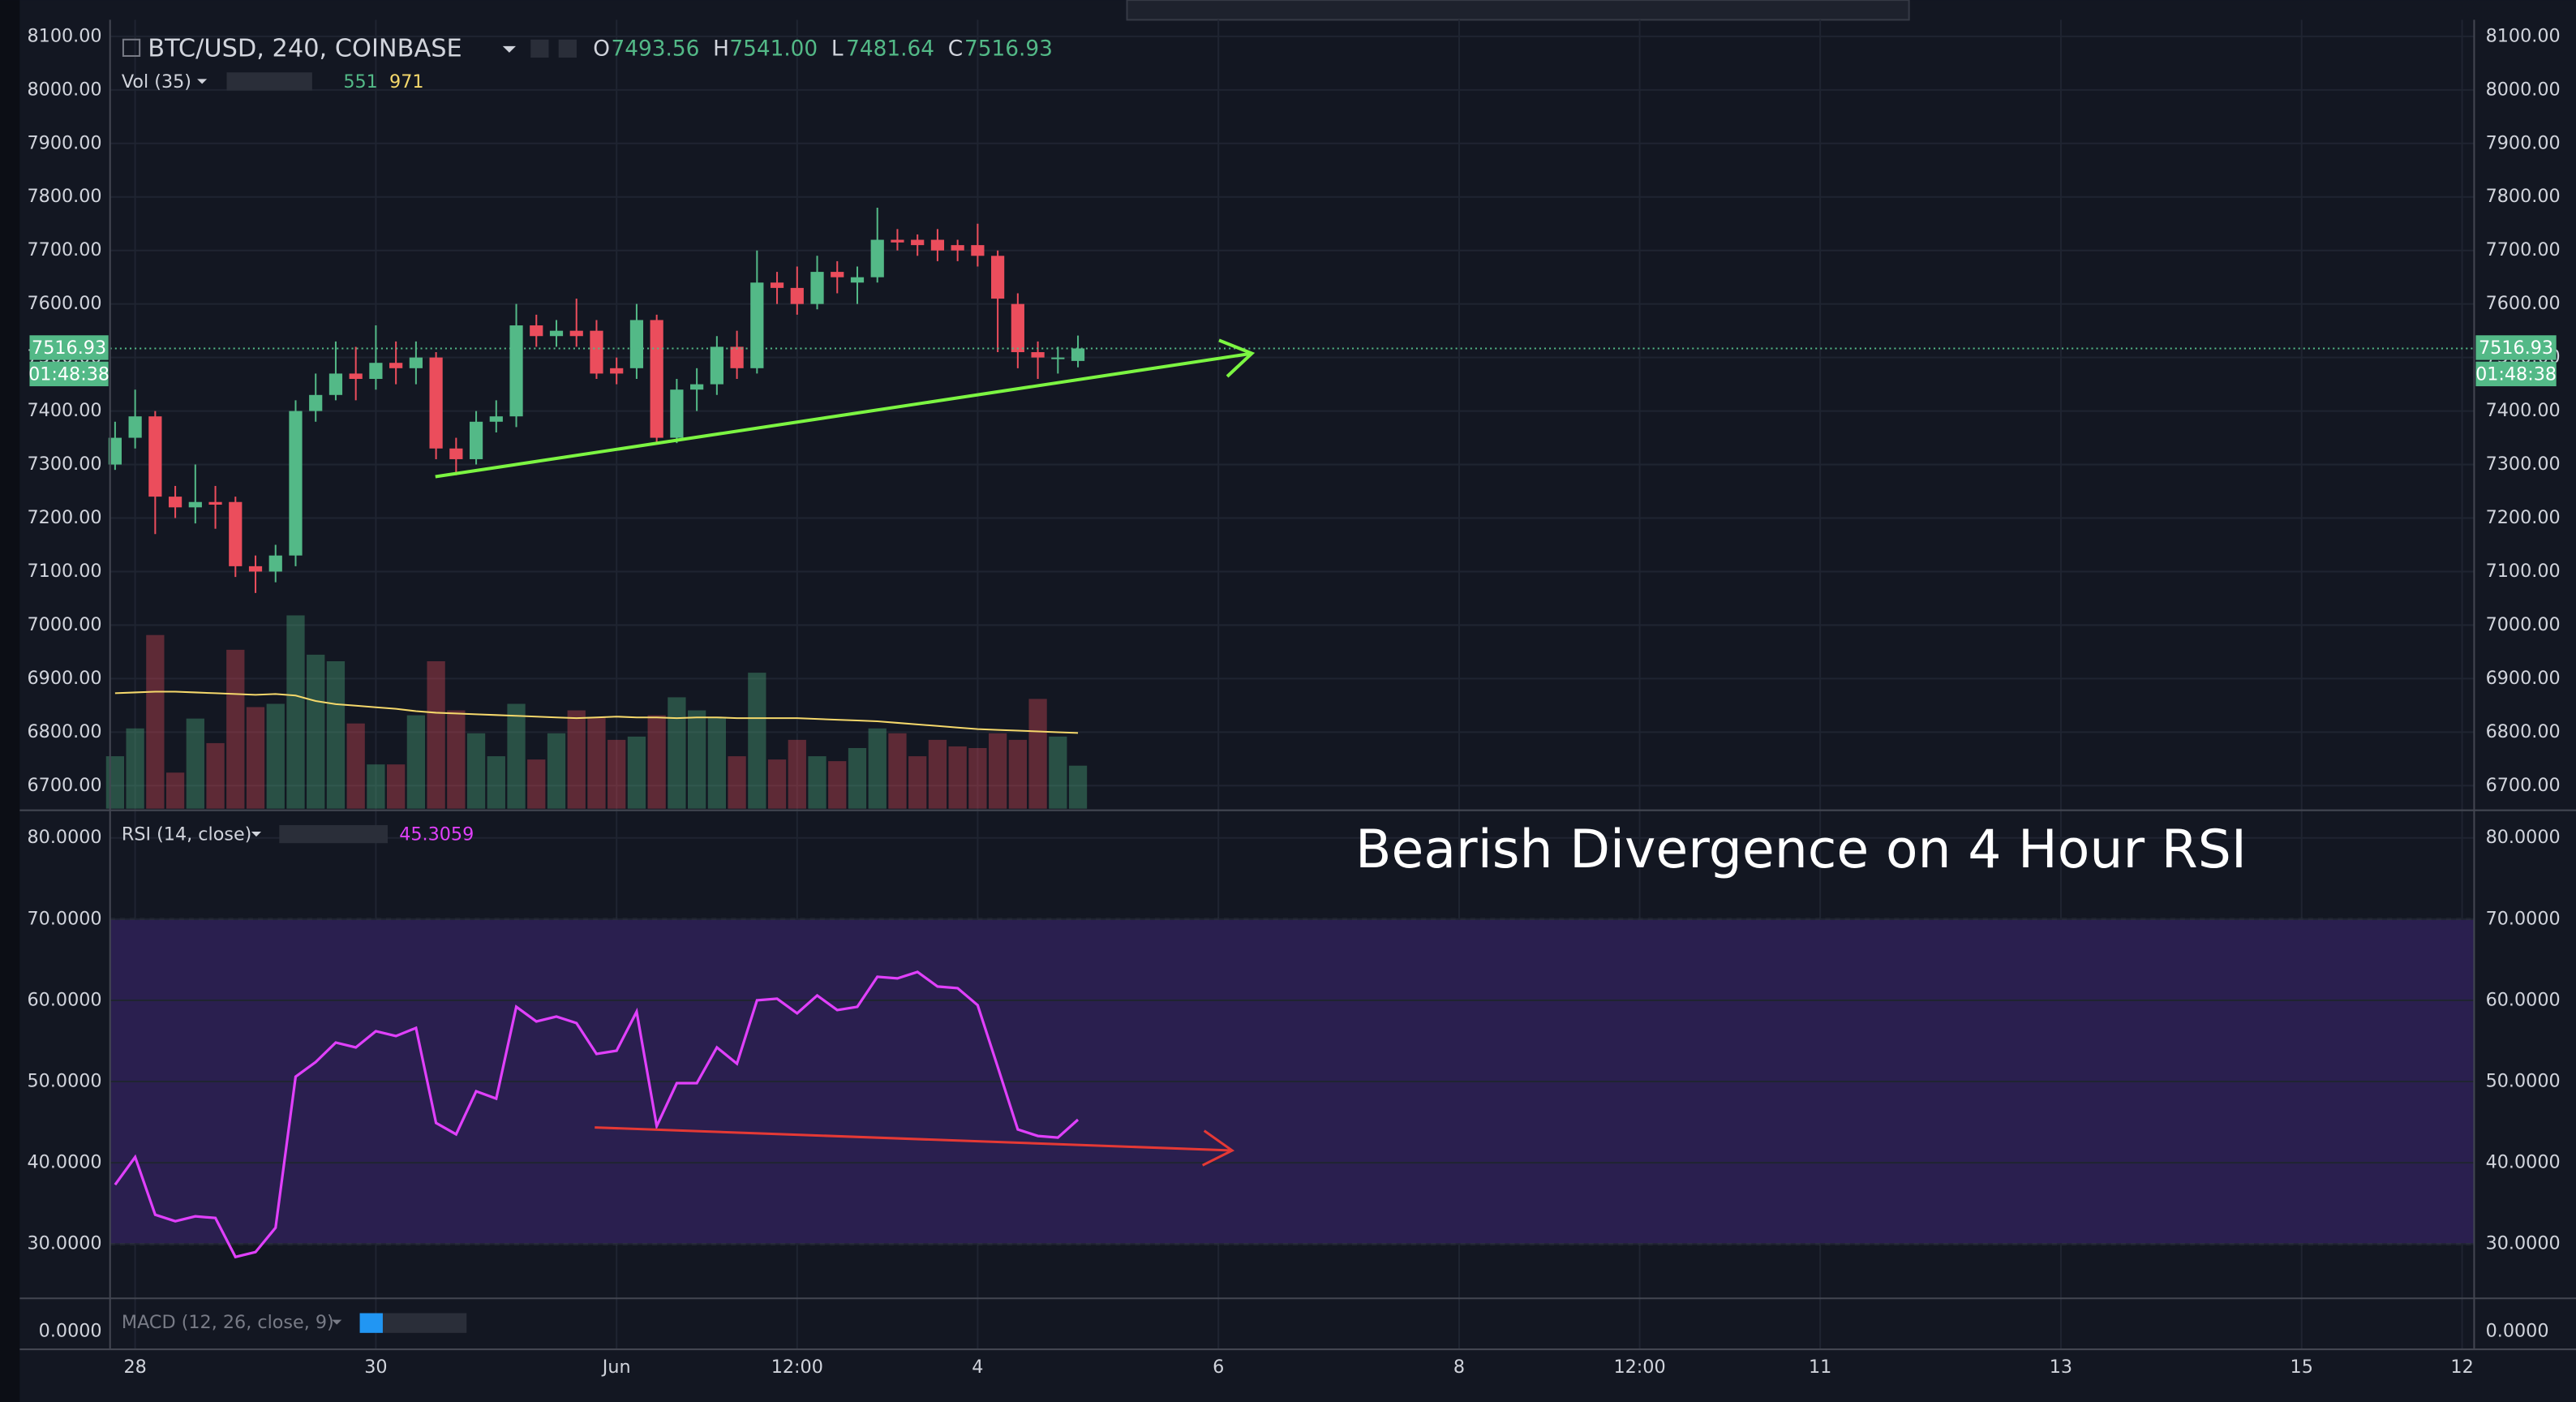 Image resolution: width=2576 pixels, height=1402 pixels. What do you see at coordinates (1639, 1367) in the screenshot?
I see `x-tick-label: 12:00` at bounding box center [1639, 1367].